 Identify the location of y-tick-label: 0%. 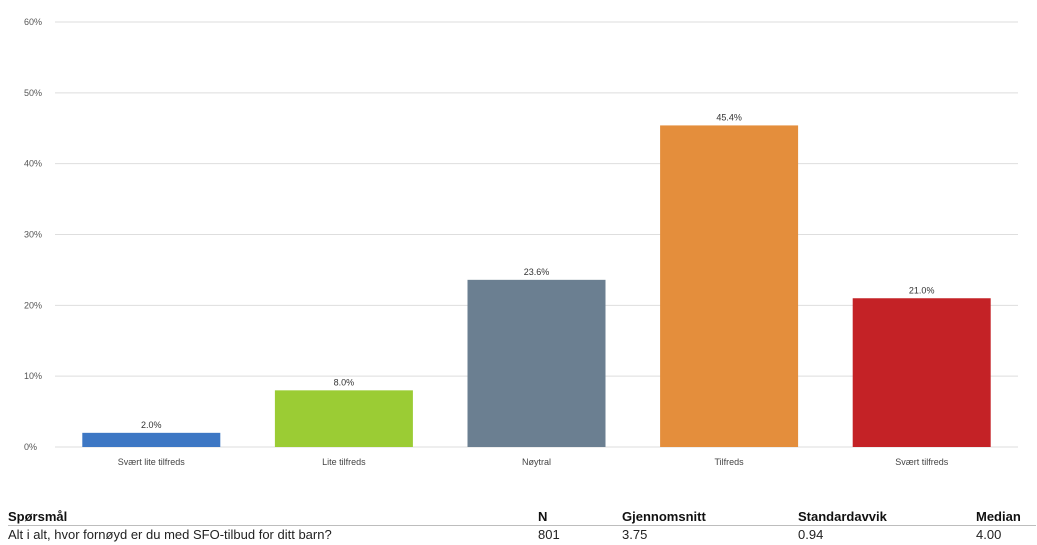
(30, 447).